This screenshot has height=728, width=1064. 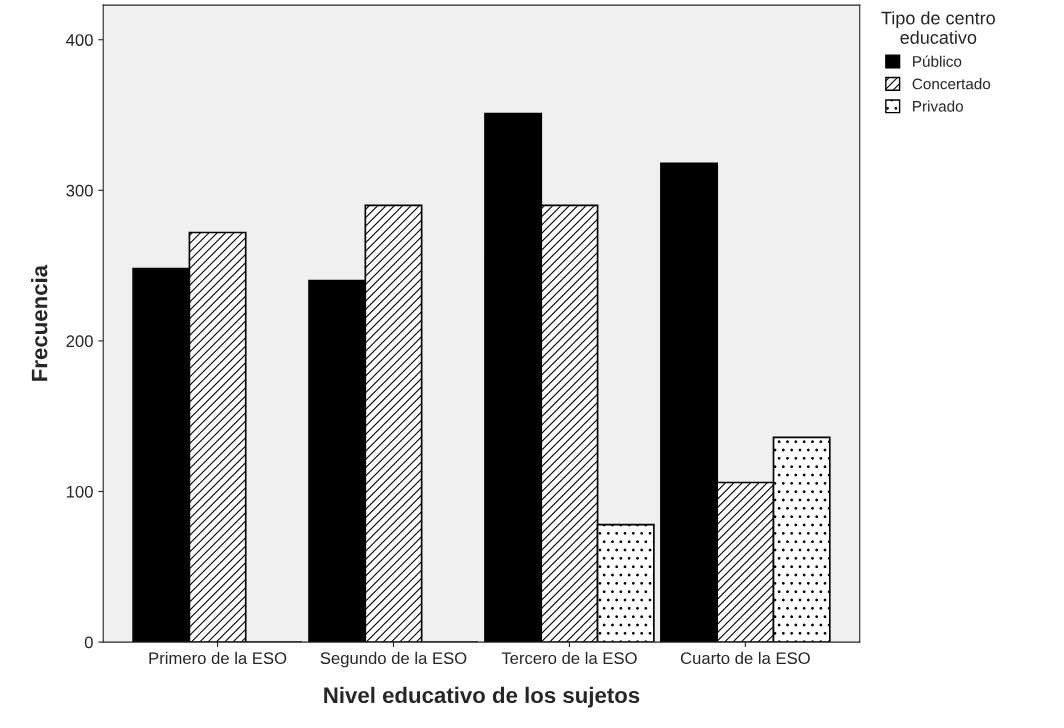 I want to click on y-tick-label: 0, so click(x=88, y=642).